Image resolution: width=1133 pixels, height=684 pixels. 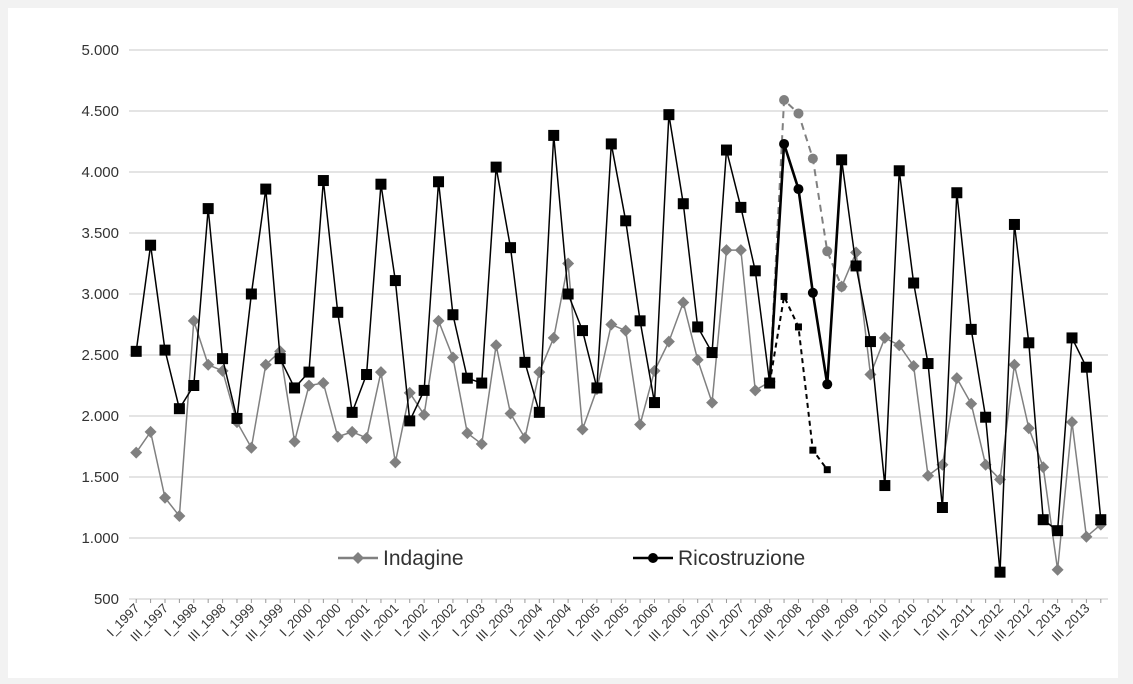 I want to click on y-tick-label: 2.500, so click(x=100, y=355).